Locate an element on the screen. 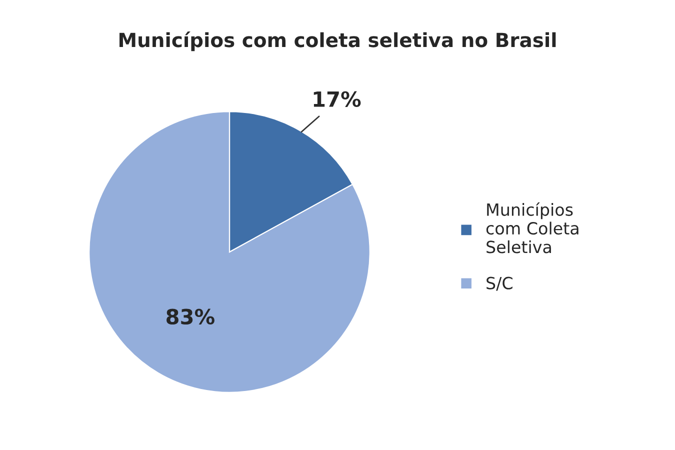  legend-label: Municípios com Coleta Seletiva is located at coordinates (532, 228).